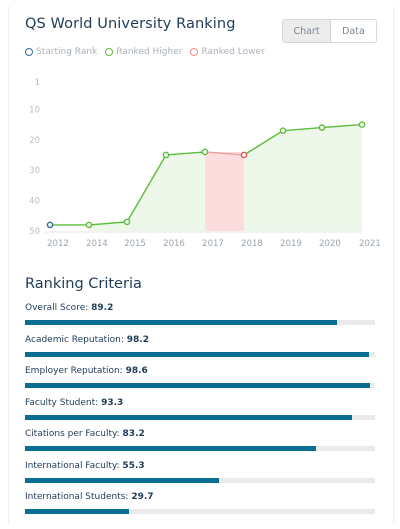  What do you see at coordinates (142, 497) in the screenshot?
I see `criteria-score: 29.7` at bounding box center [142, 497].